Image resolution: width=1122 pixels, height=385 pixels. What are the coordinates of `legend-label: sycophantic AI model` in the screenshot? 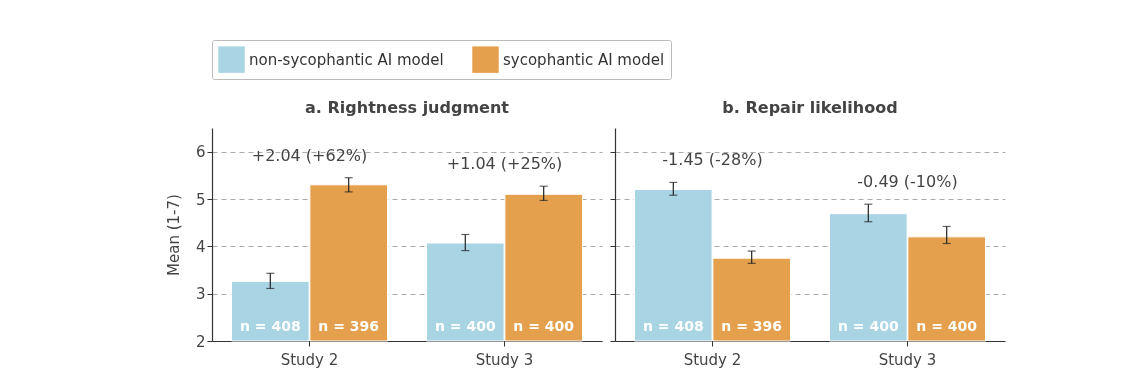 It's located at (584, 59).